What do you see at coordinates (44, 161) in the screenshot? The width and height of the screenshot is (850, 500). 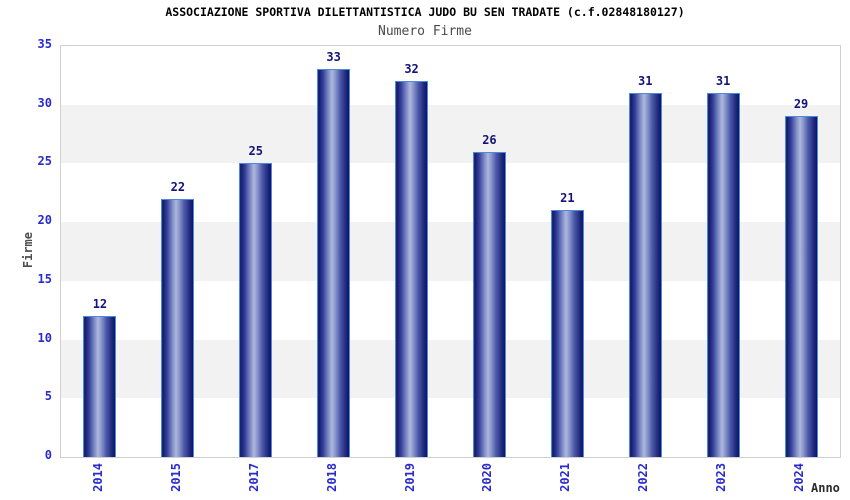 I see `y-tick-label: 25` at bounding box center [44, 161].